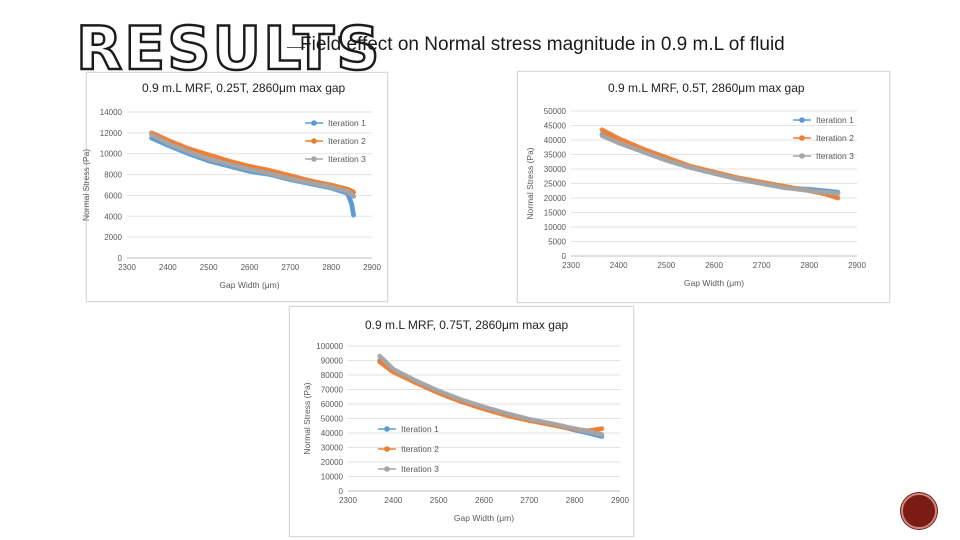 The width and height of the screenshot is (960, 540). I want to click on y-tick-label: 70000, so click(332, 390).